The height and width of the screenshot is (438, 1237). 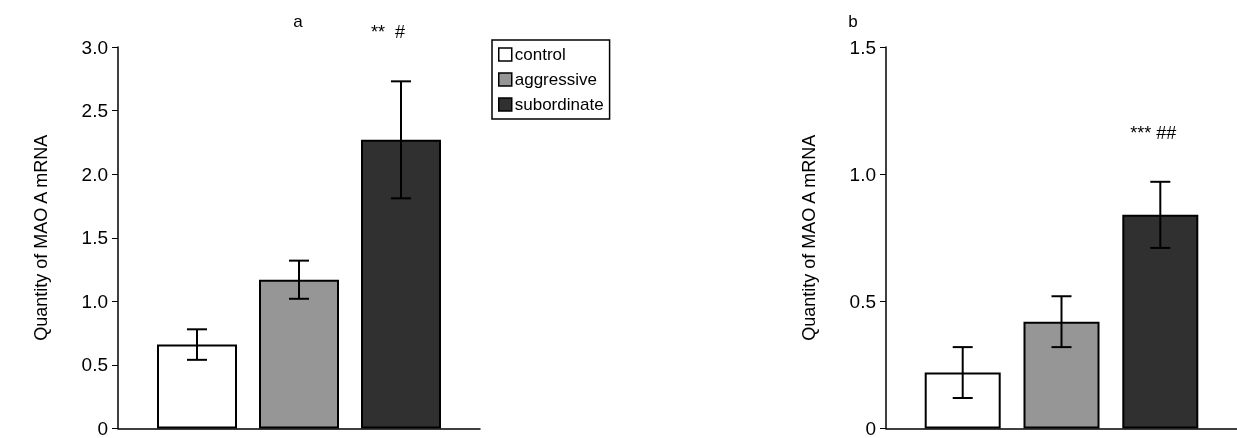 I want to click on y-tick-label: 2.5, so click(x=94, y=111).